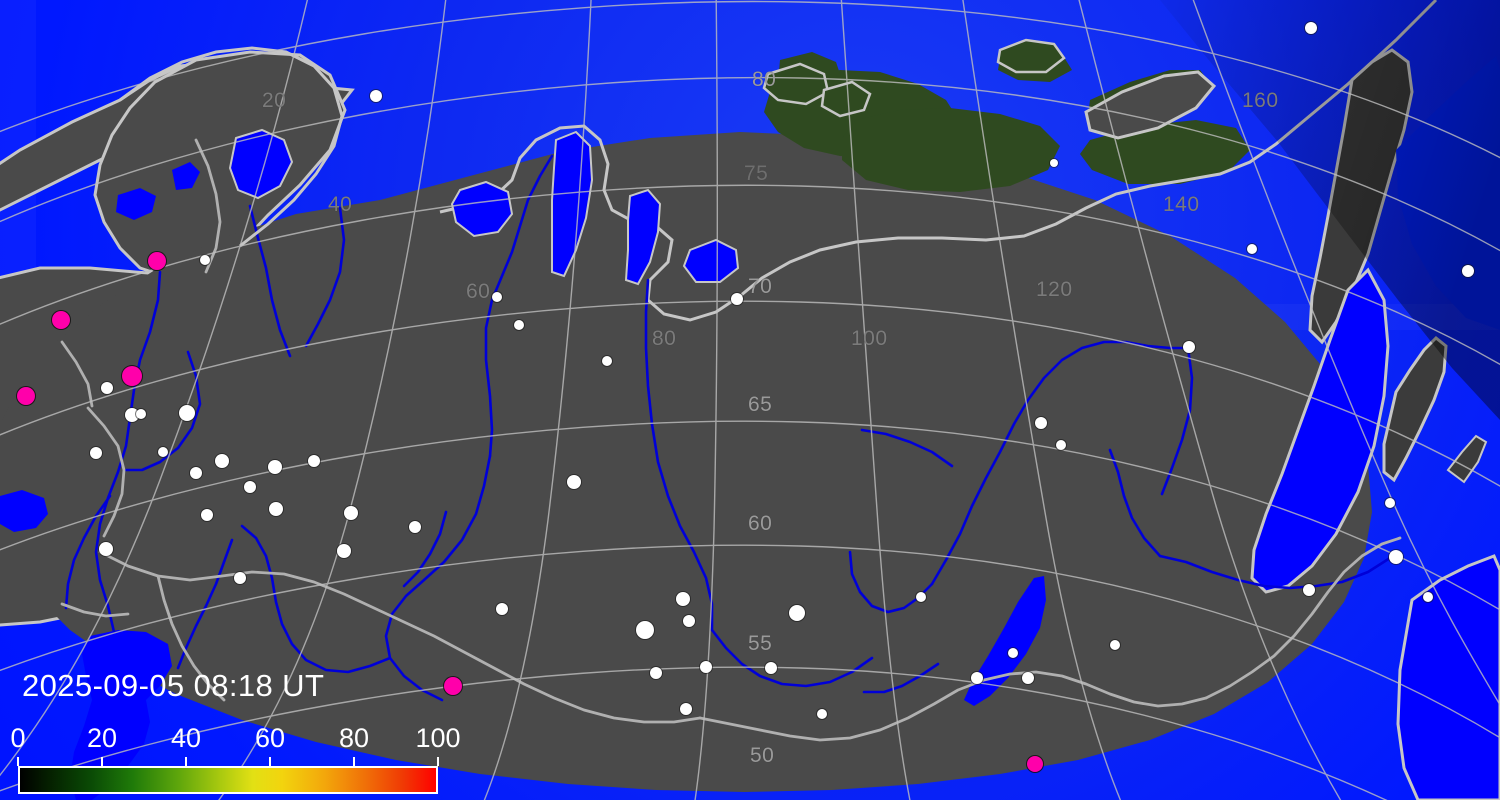 Image resolution: width=1500 pixels, height=800 pixels. I want to click on water-caspian, so click(121, 715).